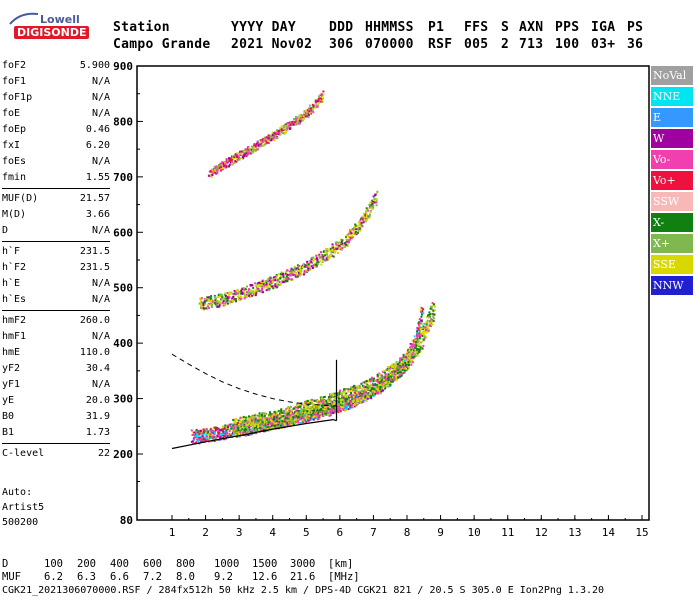 The height and width of the screenshot is (600, 700). Describe the element at coordinates (123, 399) in the screenshot. I see `y-tick-label: 300` at that location.